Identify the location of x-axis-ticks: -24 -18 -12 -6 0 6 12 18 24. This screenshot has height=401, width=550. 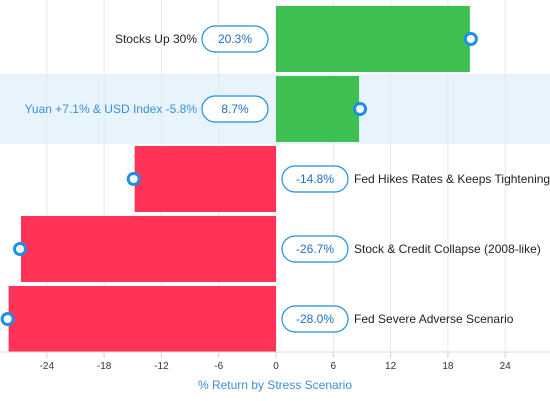
(275, 361).